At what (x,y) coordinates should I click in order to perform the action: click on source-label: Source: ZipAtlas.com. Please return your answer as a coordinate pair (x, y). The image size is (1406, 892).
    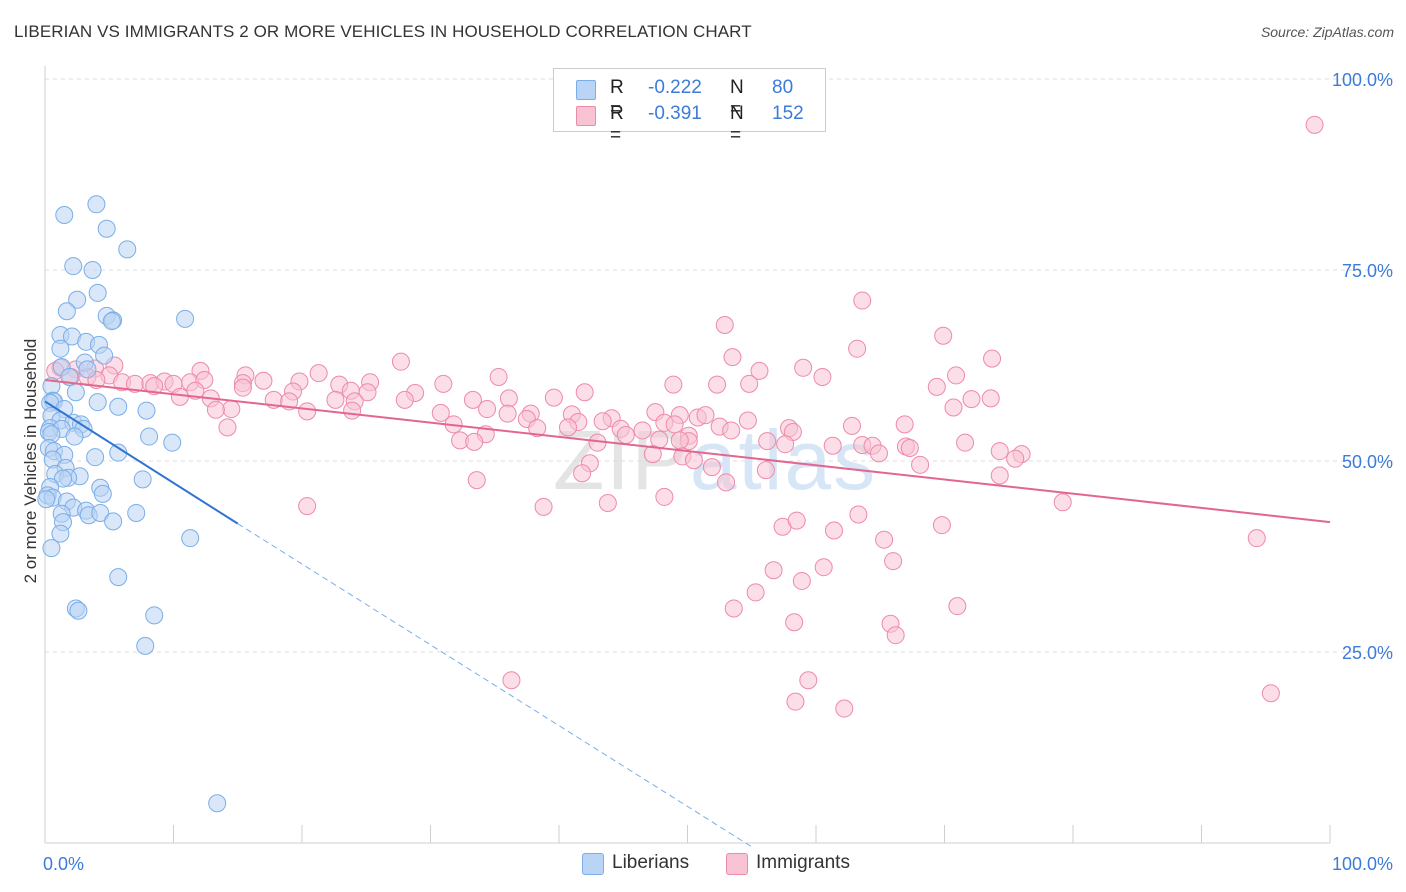
    Looking at the image, I should click on (1327, 32).